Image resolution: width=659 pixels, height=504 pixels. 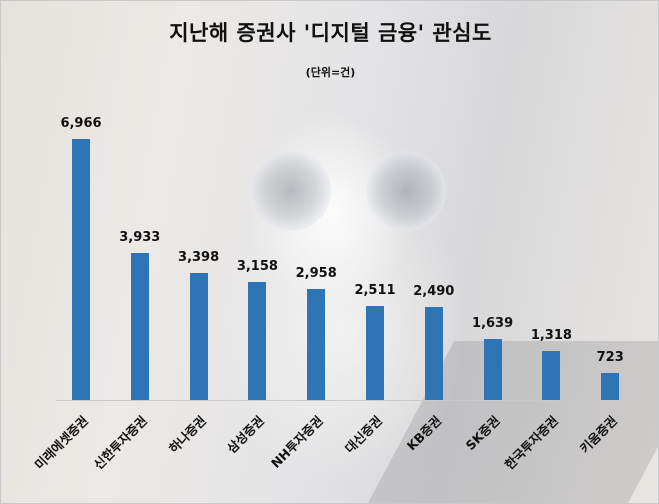 What do you see at coordinates (363, 434) in the screenshot?
I see `x-axis-category-label: 대신증권` at bounding box center [363, 434].